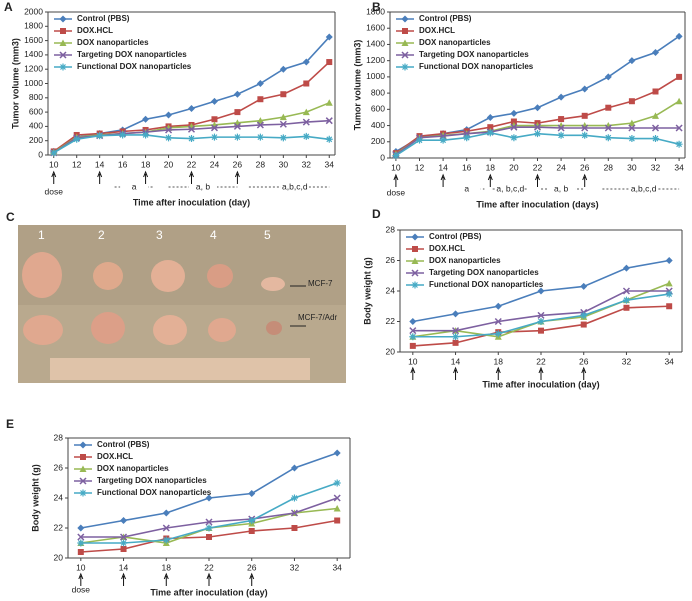 This screenshot has width=692, height=601. Describe the element at coordinates (182, 265) in the screenshot. I see `photo-shade` at that location.